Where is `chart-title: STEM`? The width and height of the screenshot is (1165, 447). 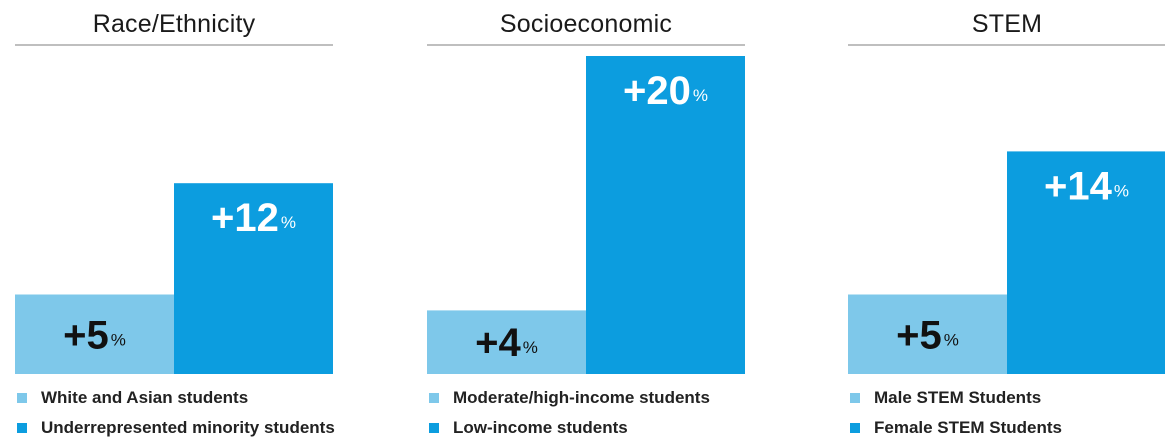 chart-title: STEM is located at coordinates (1007, 24).